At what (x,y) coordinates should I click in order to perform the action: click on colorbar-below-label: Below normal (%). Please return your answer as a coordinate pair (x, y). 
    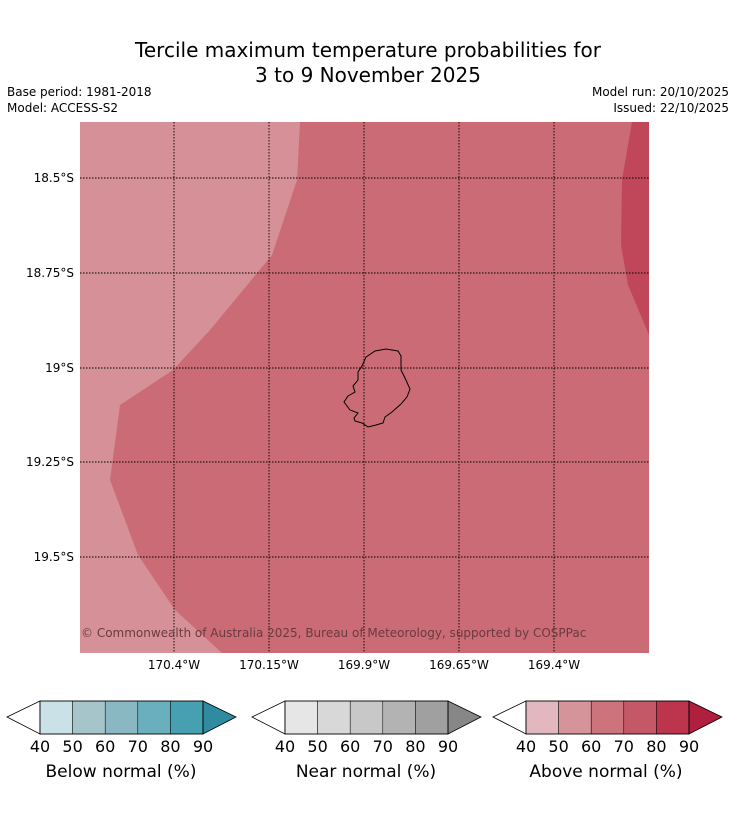
    Looking at the image, I should click on (121, 772).